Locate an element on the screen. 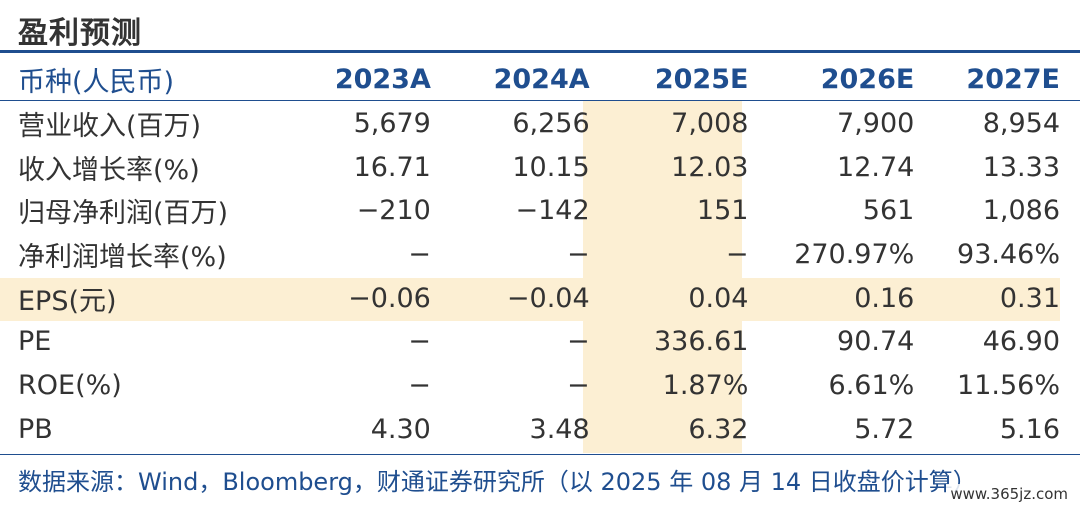 The height and width of the screenshot is (510, 1080). table-cell: 3.48 is located at coordinates (559, 429).